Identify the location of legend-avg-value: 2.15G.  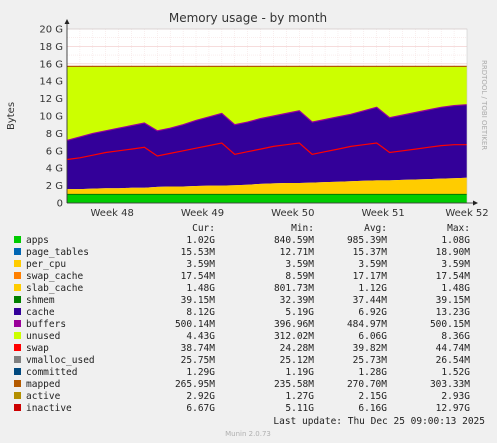
(372, 396).